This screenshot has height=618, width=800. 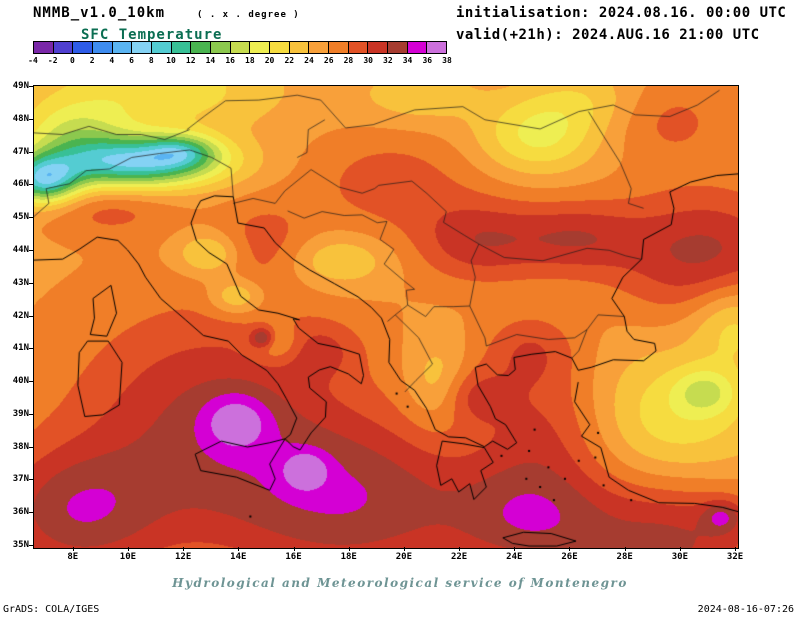 I want to click on lat-tick-label: 37N, so click(x=20, y=479).